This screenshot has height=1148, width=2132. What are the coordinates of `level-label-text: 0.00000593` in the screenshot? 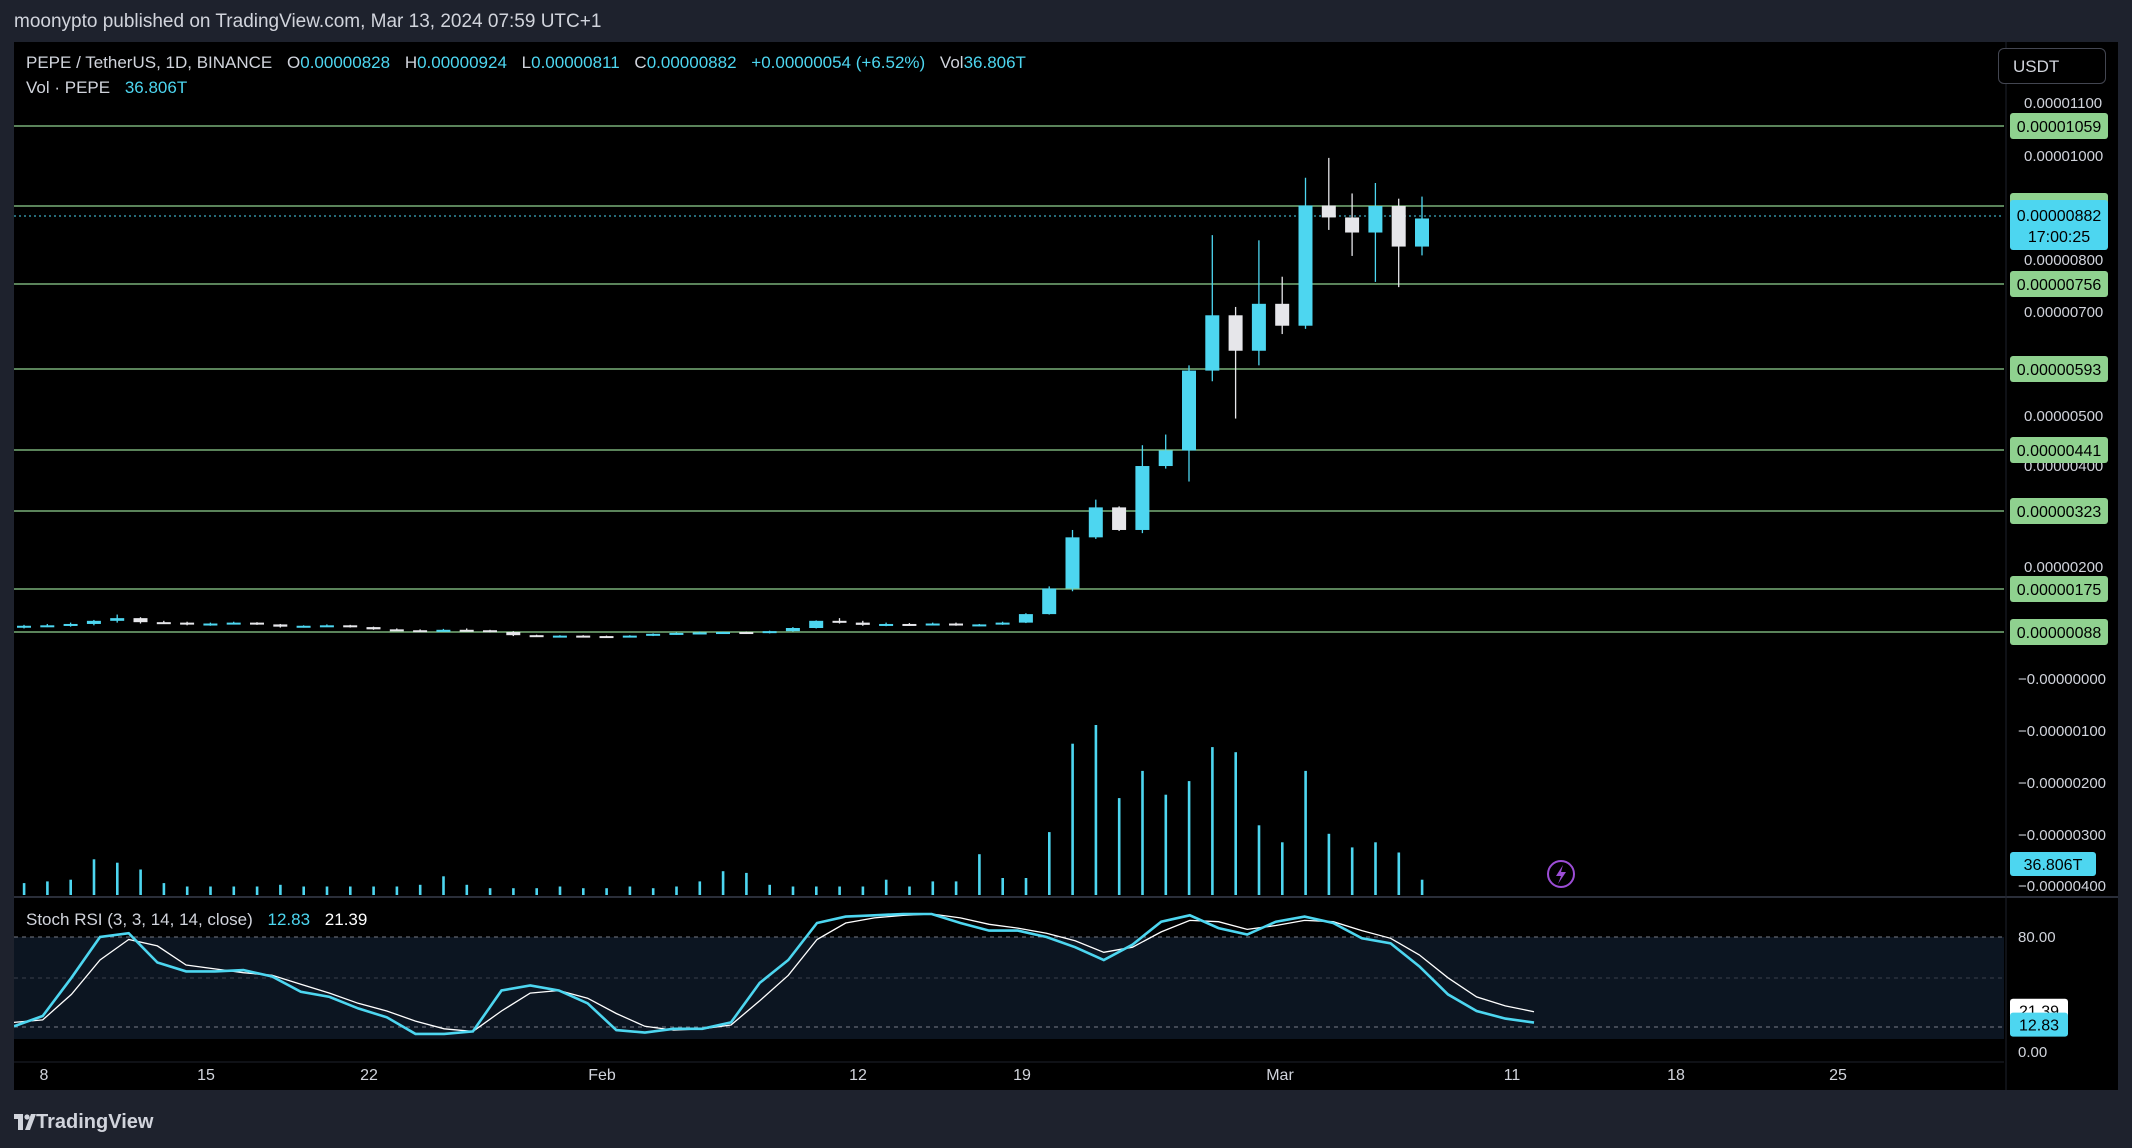 It's located at (2059, 370).